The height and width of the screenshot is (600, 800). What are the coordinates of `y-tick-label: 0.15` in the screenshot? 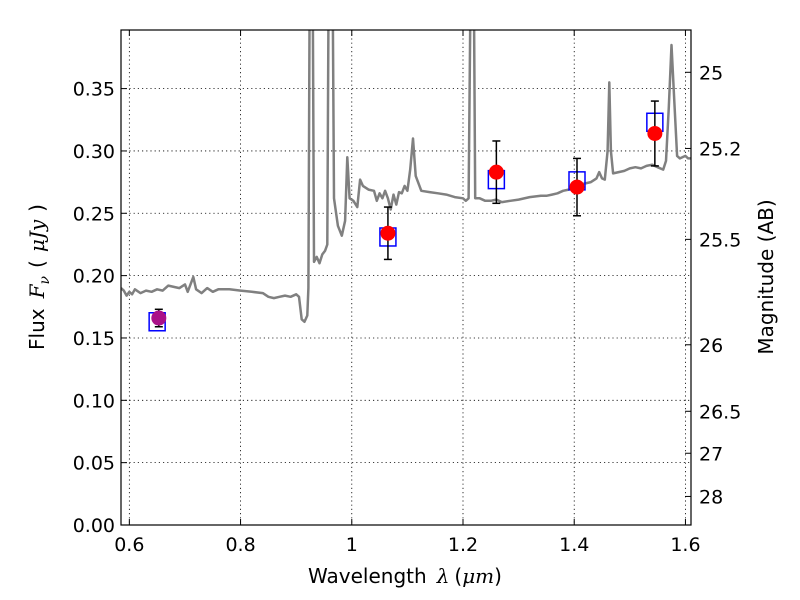 It's located at (94, 339).